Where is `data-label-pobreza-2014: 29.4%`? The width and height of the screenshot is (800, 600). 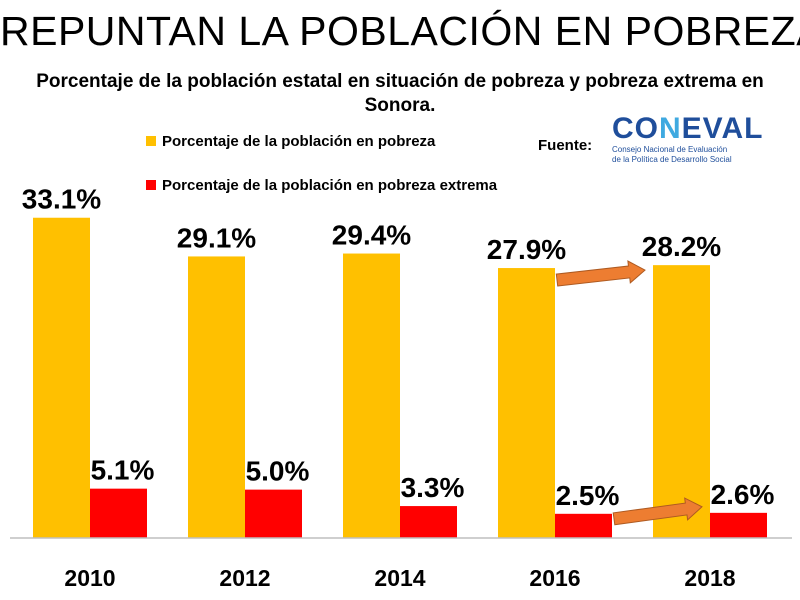 data-label-pobreza-2014: 29.4% is located at coordinates (371, 235).